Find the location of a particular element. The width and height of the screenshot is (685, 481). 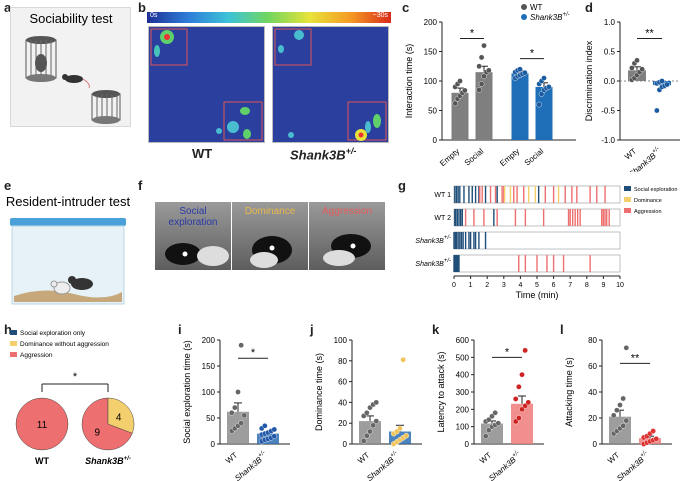

panel-letter-h: h is located at coordinates (8, 329).